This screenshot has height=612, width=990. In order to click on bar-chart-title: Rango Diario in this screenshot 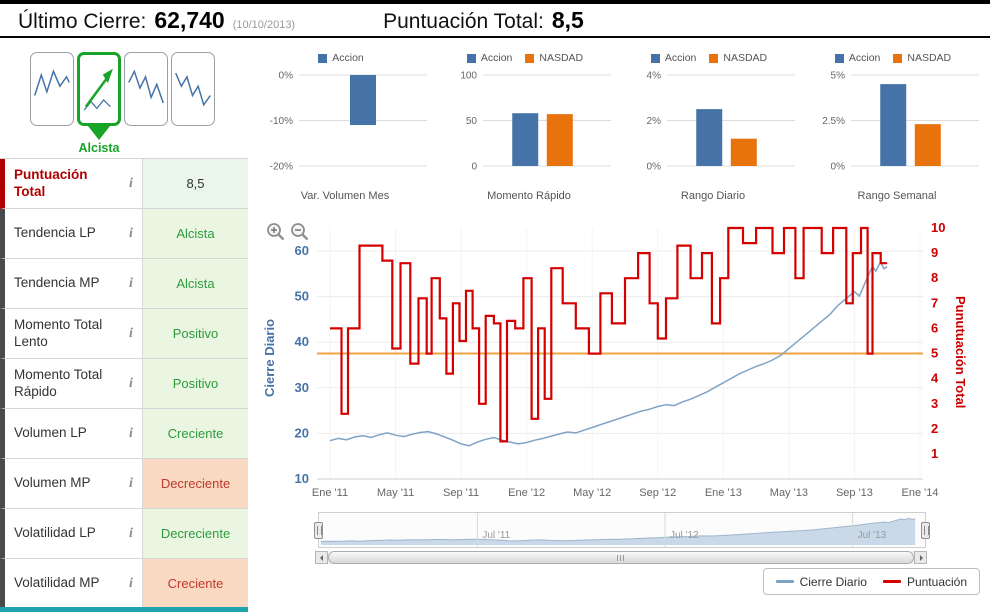, I will do `click(713, 196)`.